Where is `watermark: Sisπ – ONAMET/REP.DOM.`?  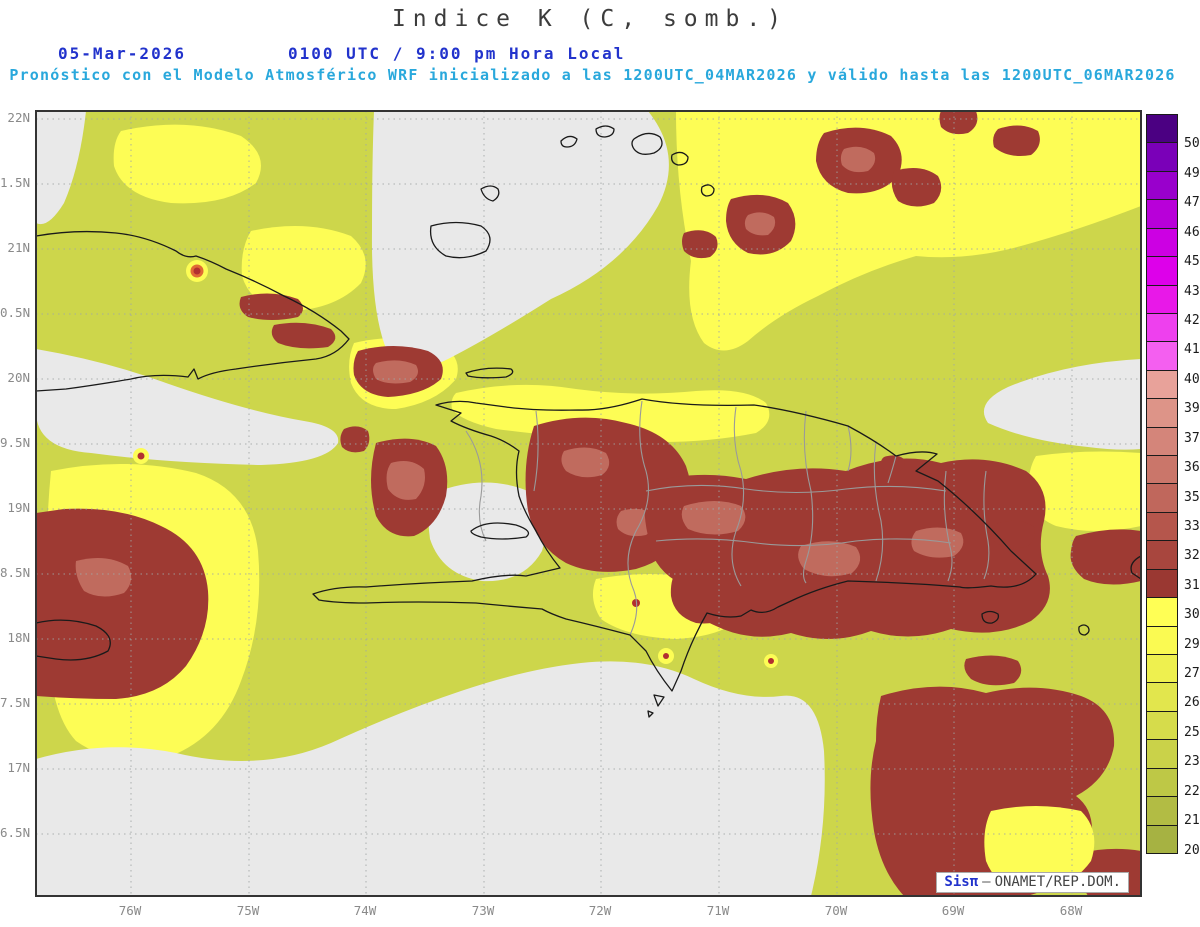
watermark: Sisπ – ONAMET/REP.DOM. is located at coordinates (1032, 882).